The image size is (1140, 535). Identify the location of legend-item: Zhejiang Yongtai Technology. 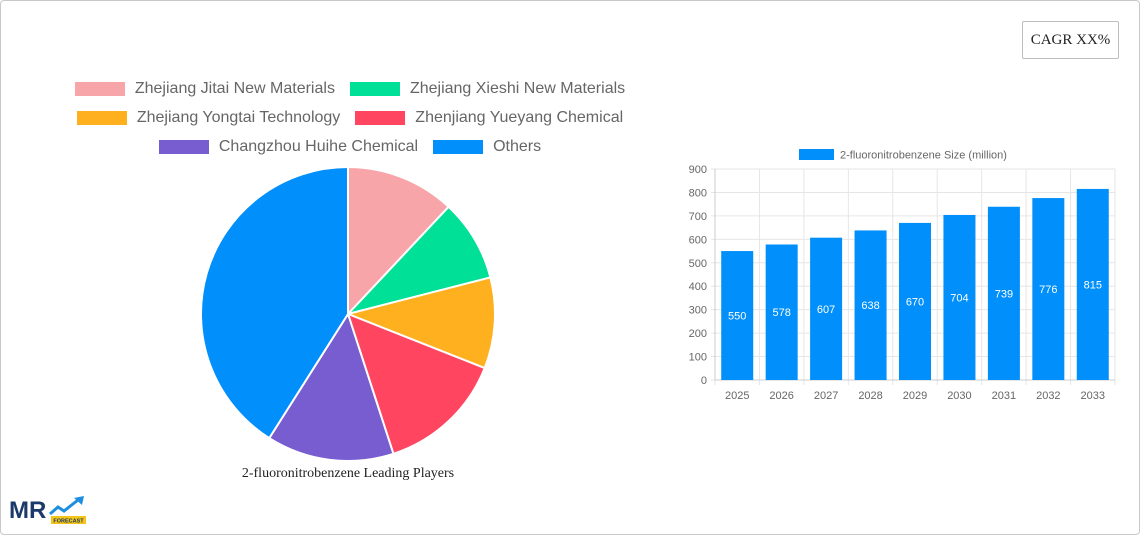
(208, 117).